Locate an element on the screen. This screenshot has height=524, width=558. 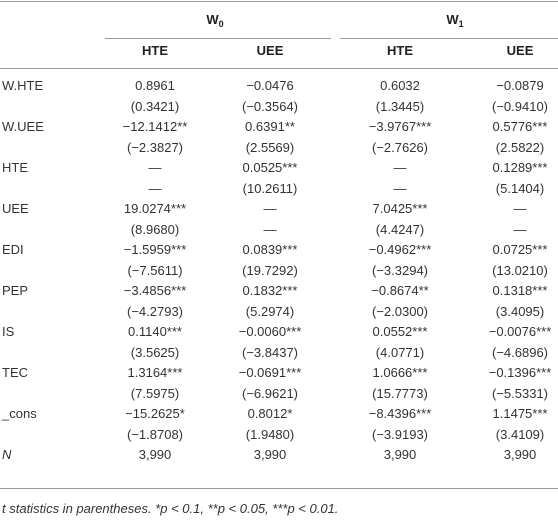
top-rule is located at coordinates (279, 1).